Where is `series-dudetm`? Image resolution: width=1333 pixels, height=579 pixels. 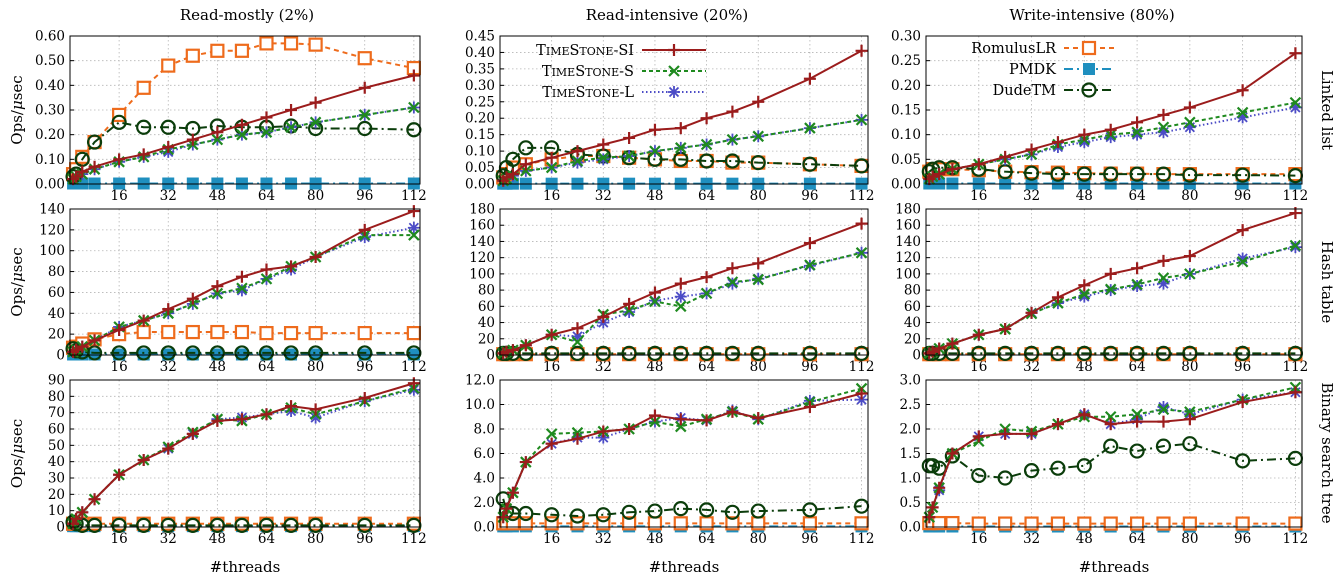 series-dudetm is located at coordinates (243, 149).